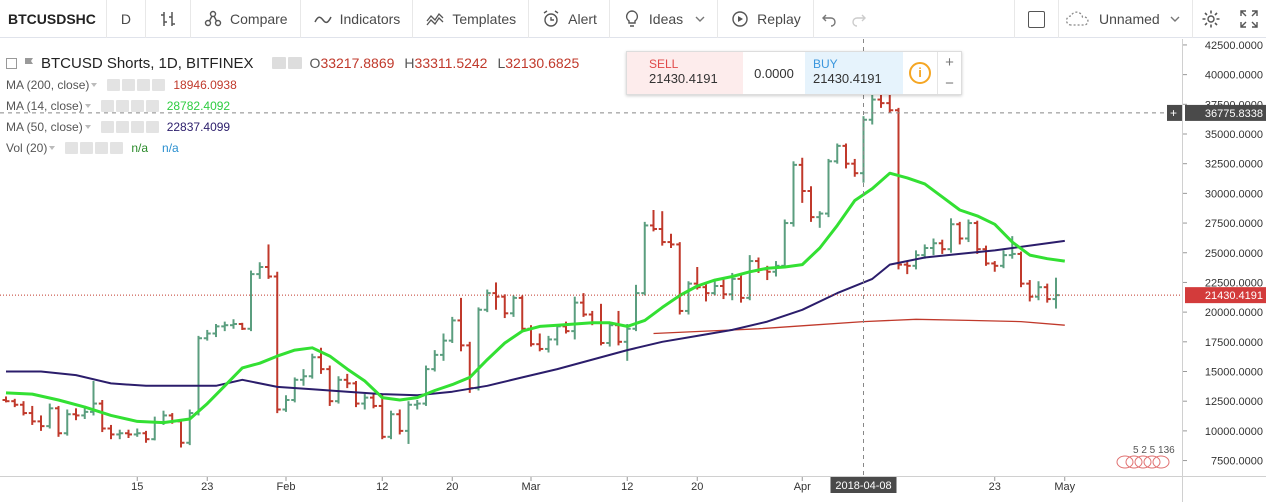 The width and height of the screenshot is (1266, 502). Describe the element at coordinates (1234, 373) in the screenshot. I see `price-tick-label: 15000.0000` at that location.